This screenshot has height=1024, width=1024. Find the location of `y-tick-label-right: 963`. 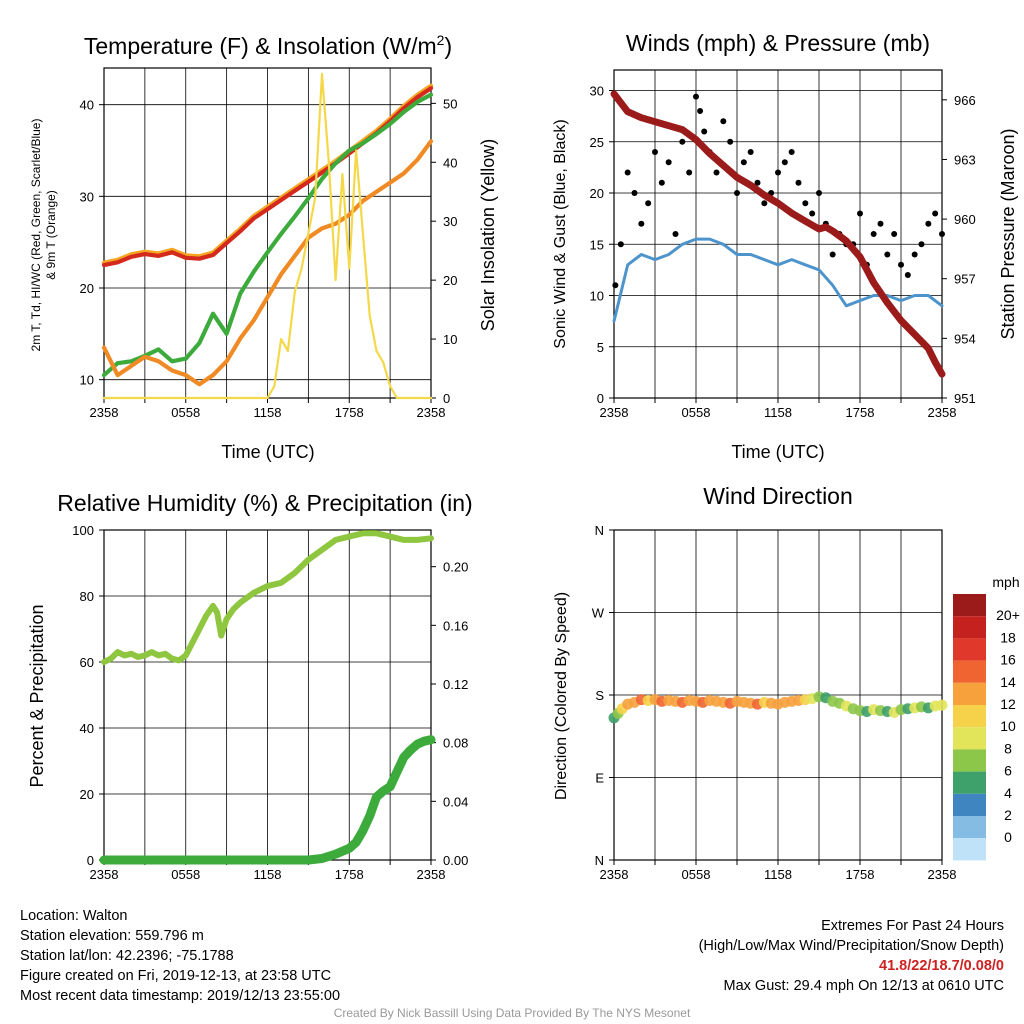

y-tick-label-right: 963 is located at coordinates (965, 159).